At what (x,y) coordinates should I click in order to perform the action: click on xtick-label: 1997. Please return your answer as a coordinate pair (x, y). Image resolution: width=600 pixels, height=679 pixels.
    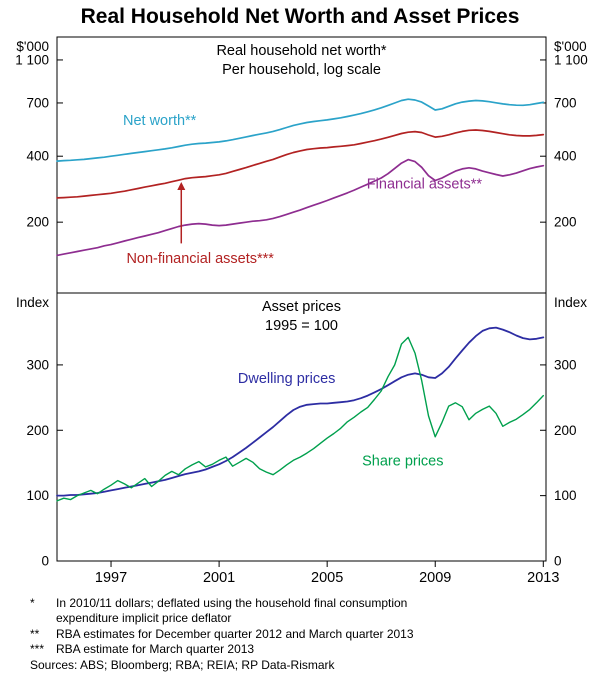
    Looking at the image, I should click on (111, 578).